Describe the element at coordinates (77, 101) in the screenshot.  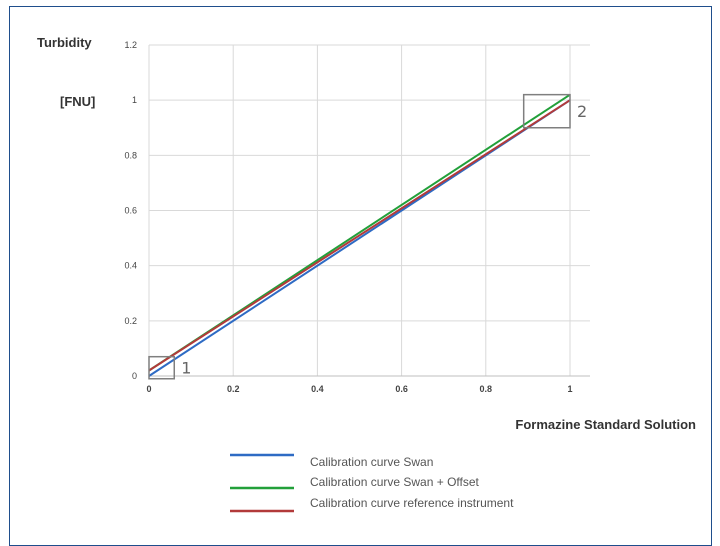
I see `y-axis-label-line2: [FNU]` at that location.